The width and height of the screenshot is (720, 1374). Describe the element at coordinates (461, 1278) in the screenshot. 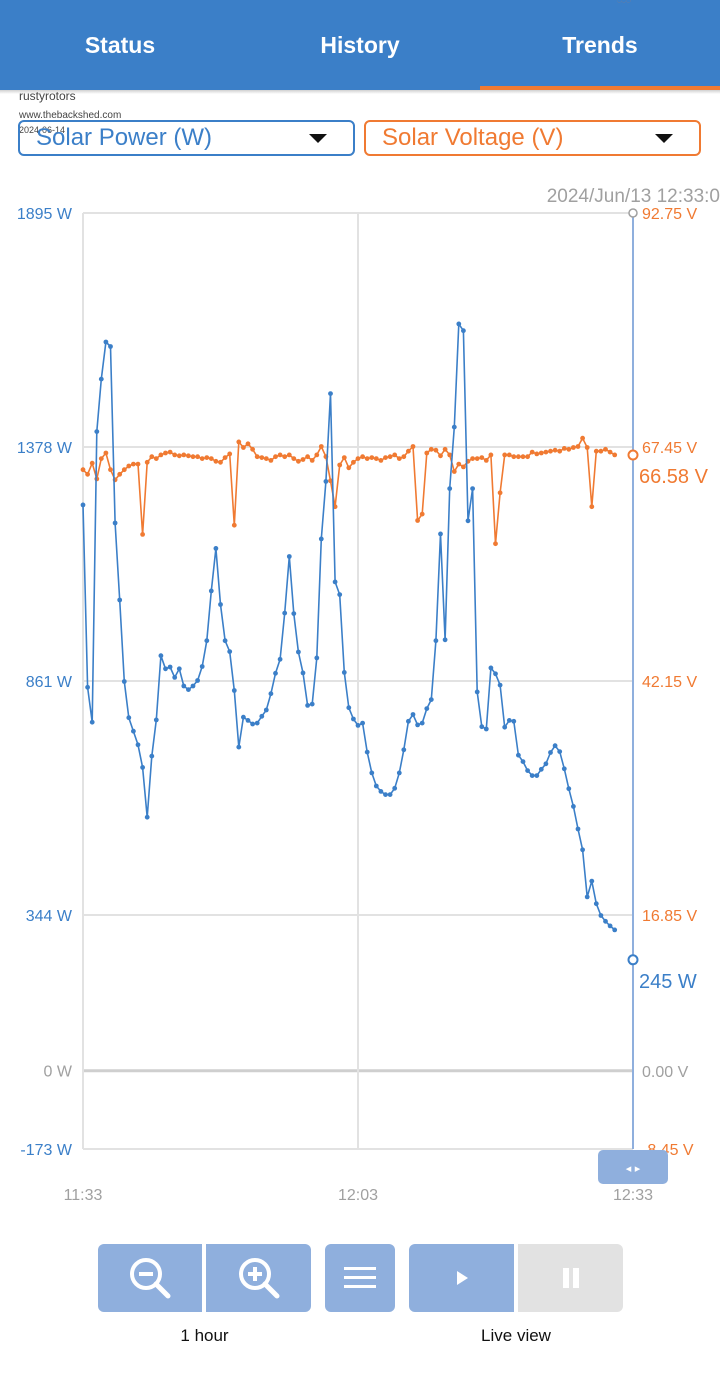

I see `play-button` at that location.